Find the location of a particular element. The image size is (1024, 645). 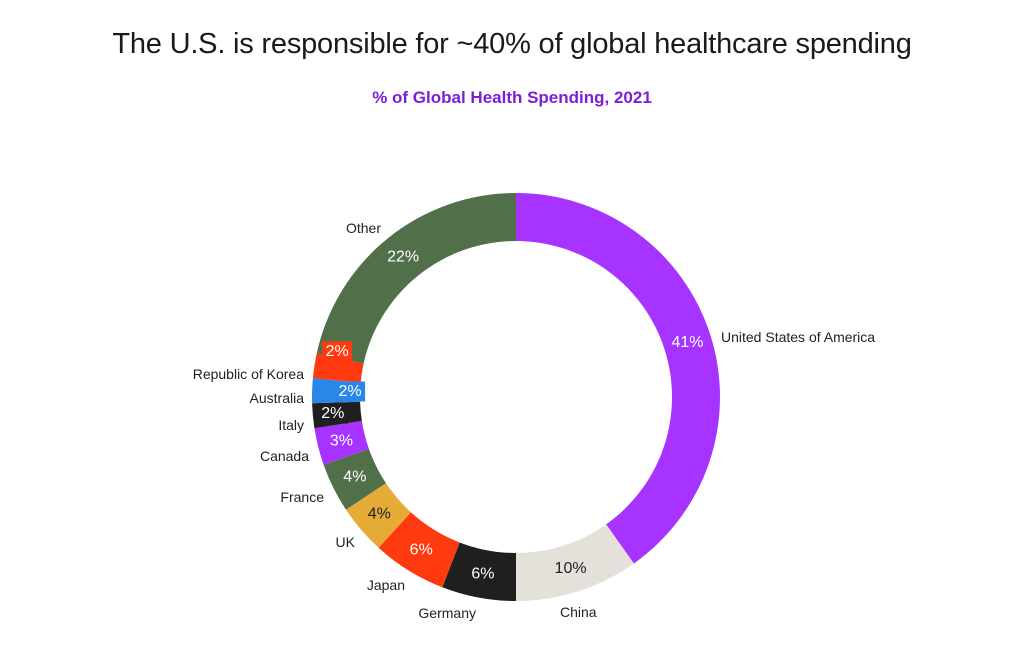

category-label-republic-of-korea: Republic of Korea is located at coordinates (249, 374).